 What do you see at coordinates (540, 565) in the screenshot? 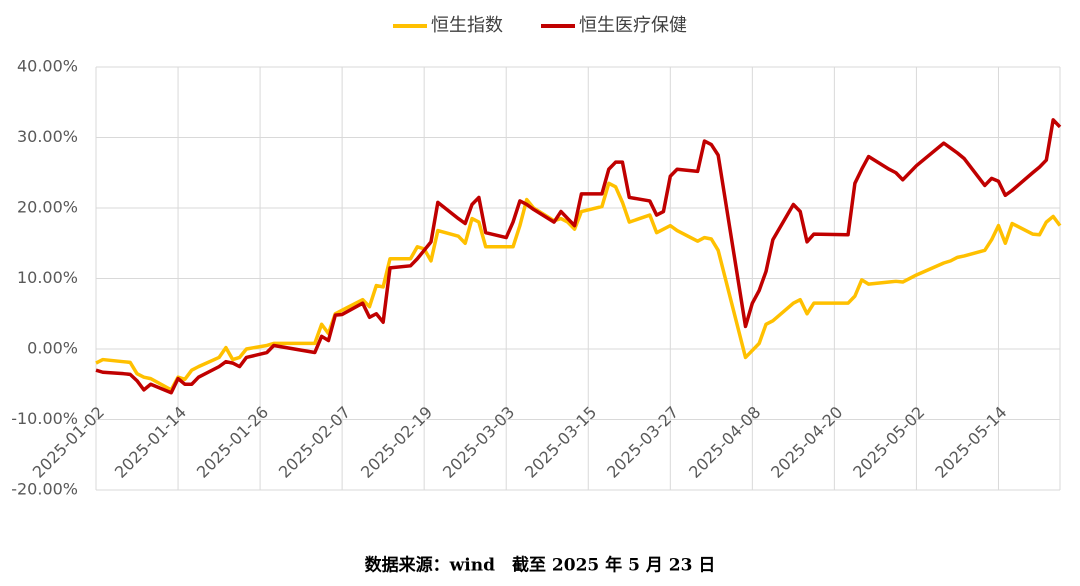
I see `source-note: 数据来源：wind 截至 2025 年 5 月 23 日` at bounding box center [540, 565].